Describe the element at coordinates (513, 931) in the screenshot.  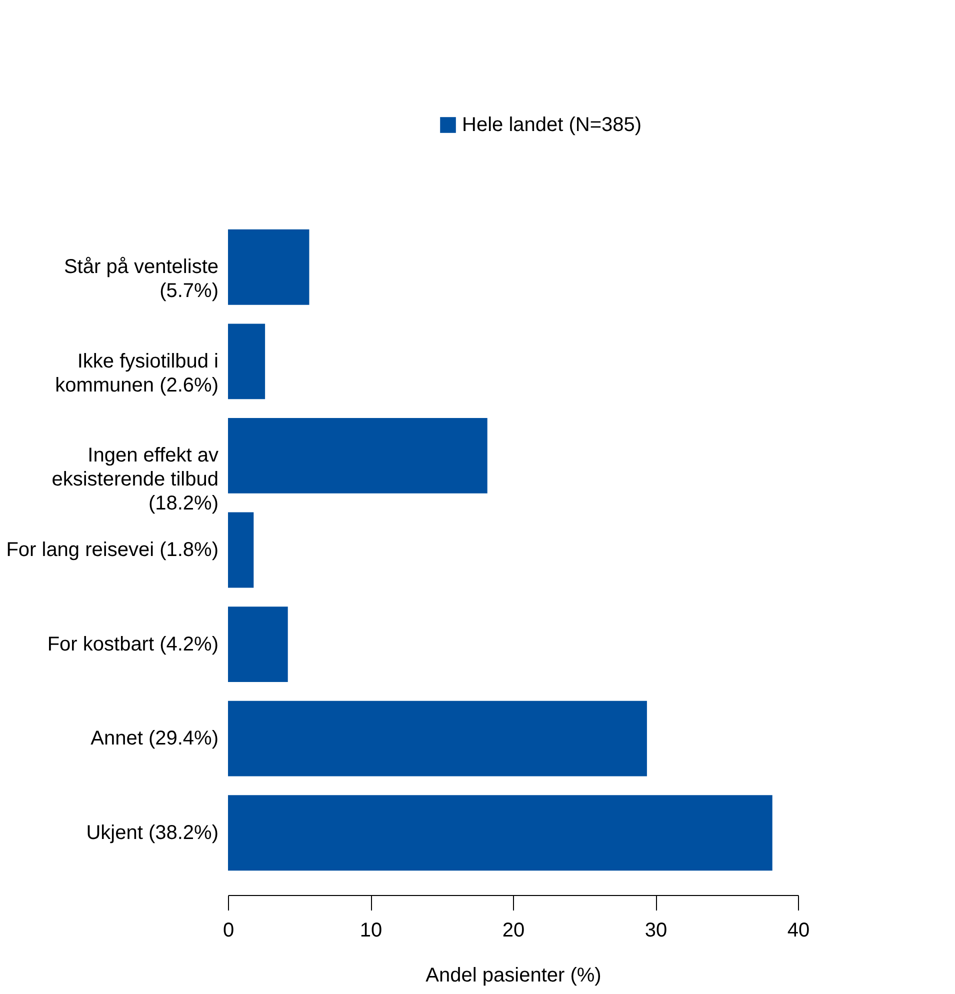
I see `x-tick-label: 20` at that location.